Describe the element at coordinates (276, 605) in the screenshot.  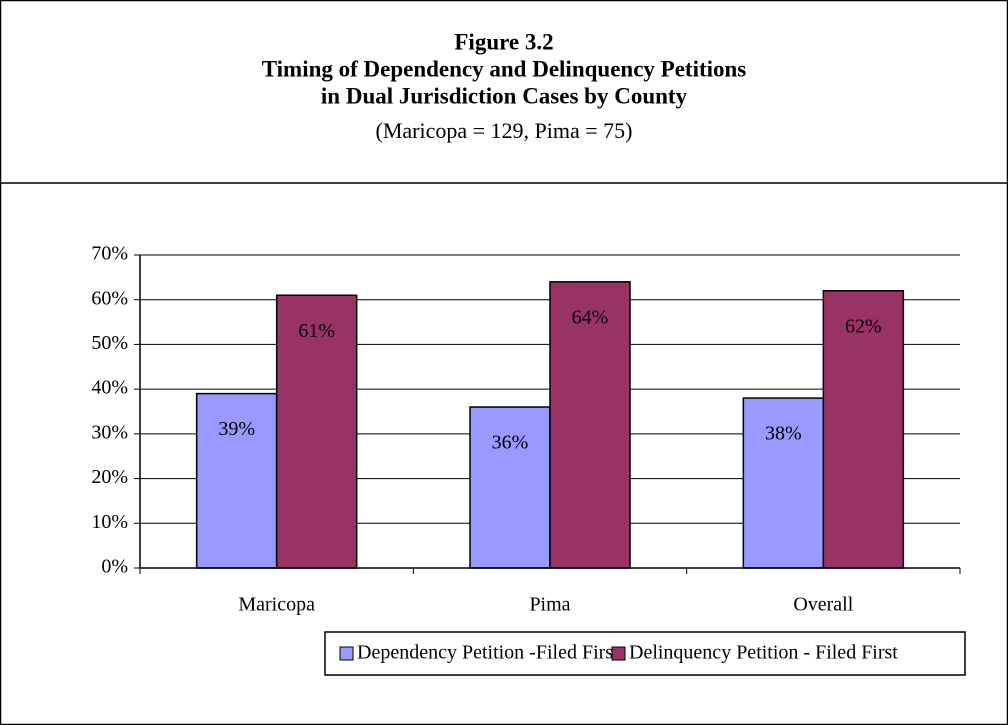
I see `x-tick-label: Maricopa` at that location.